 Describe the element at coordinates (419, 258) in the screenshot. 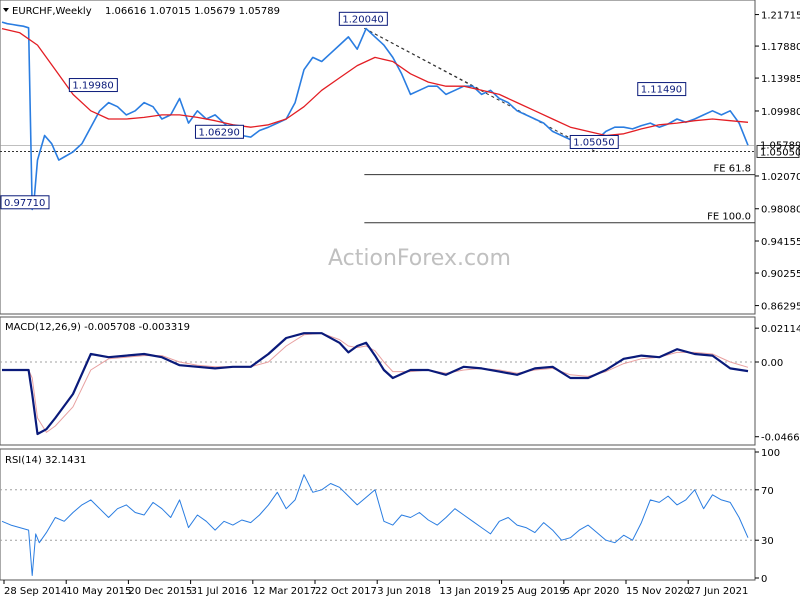

I see `watermark: ActionForex.com` at that location.